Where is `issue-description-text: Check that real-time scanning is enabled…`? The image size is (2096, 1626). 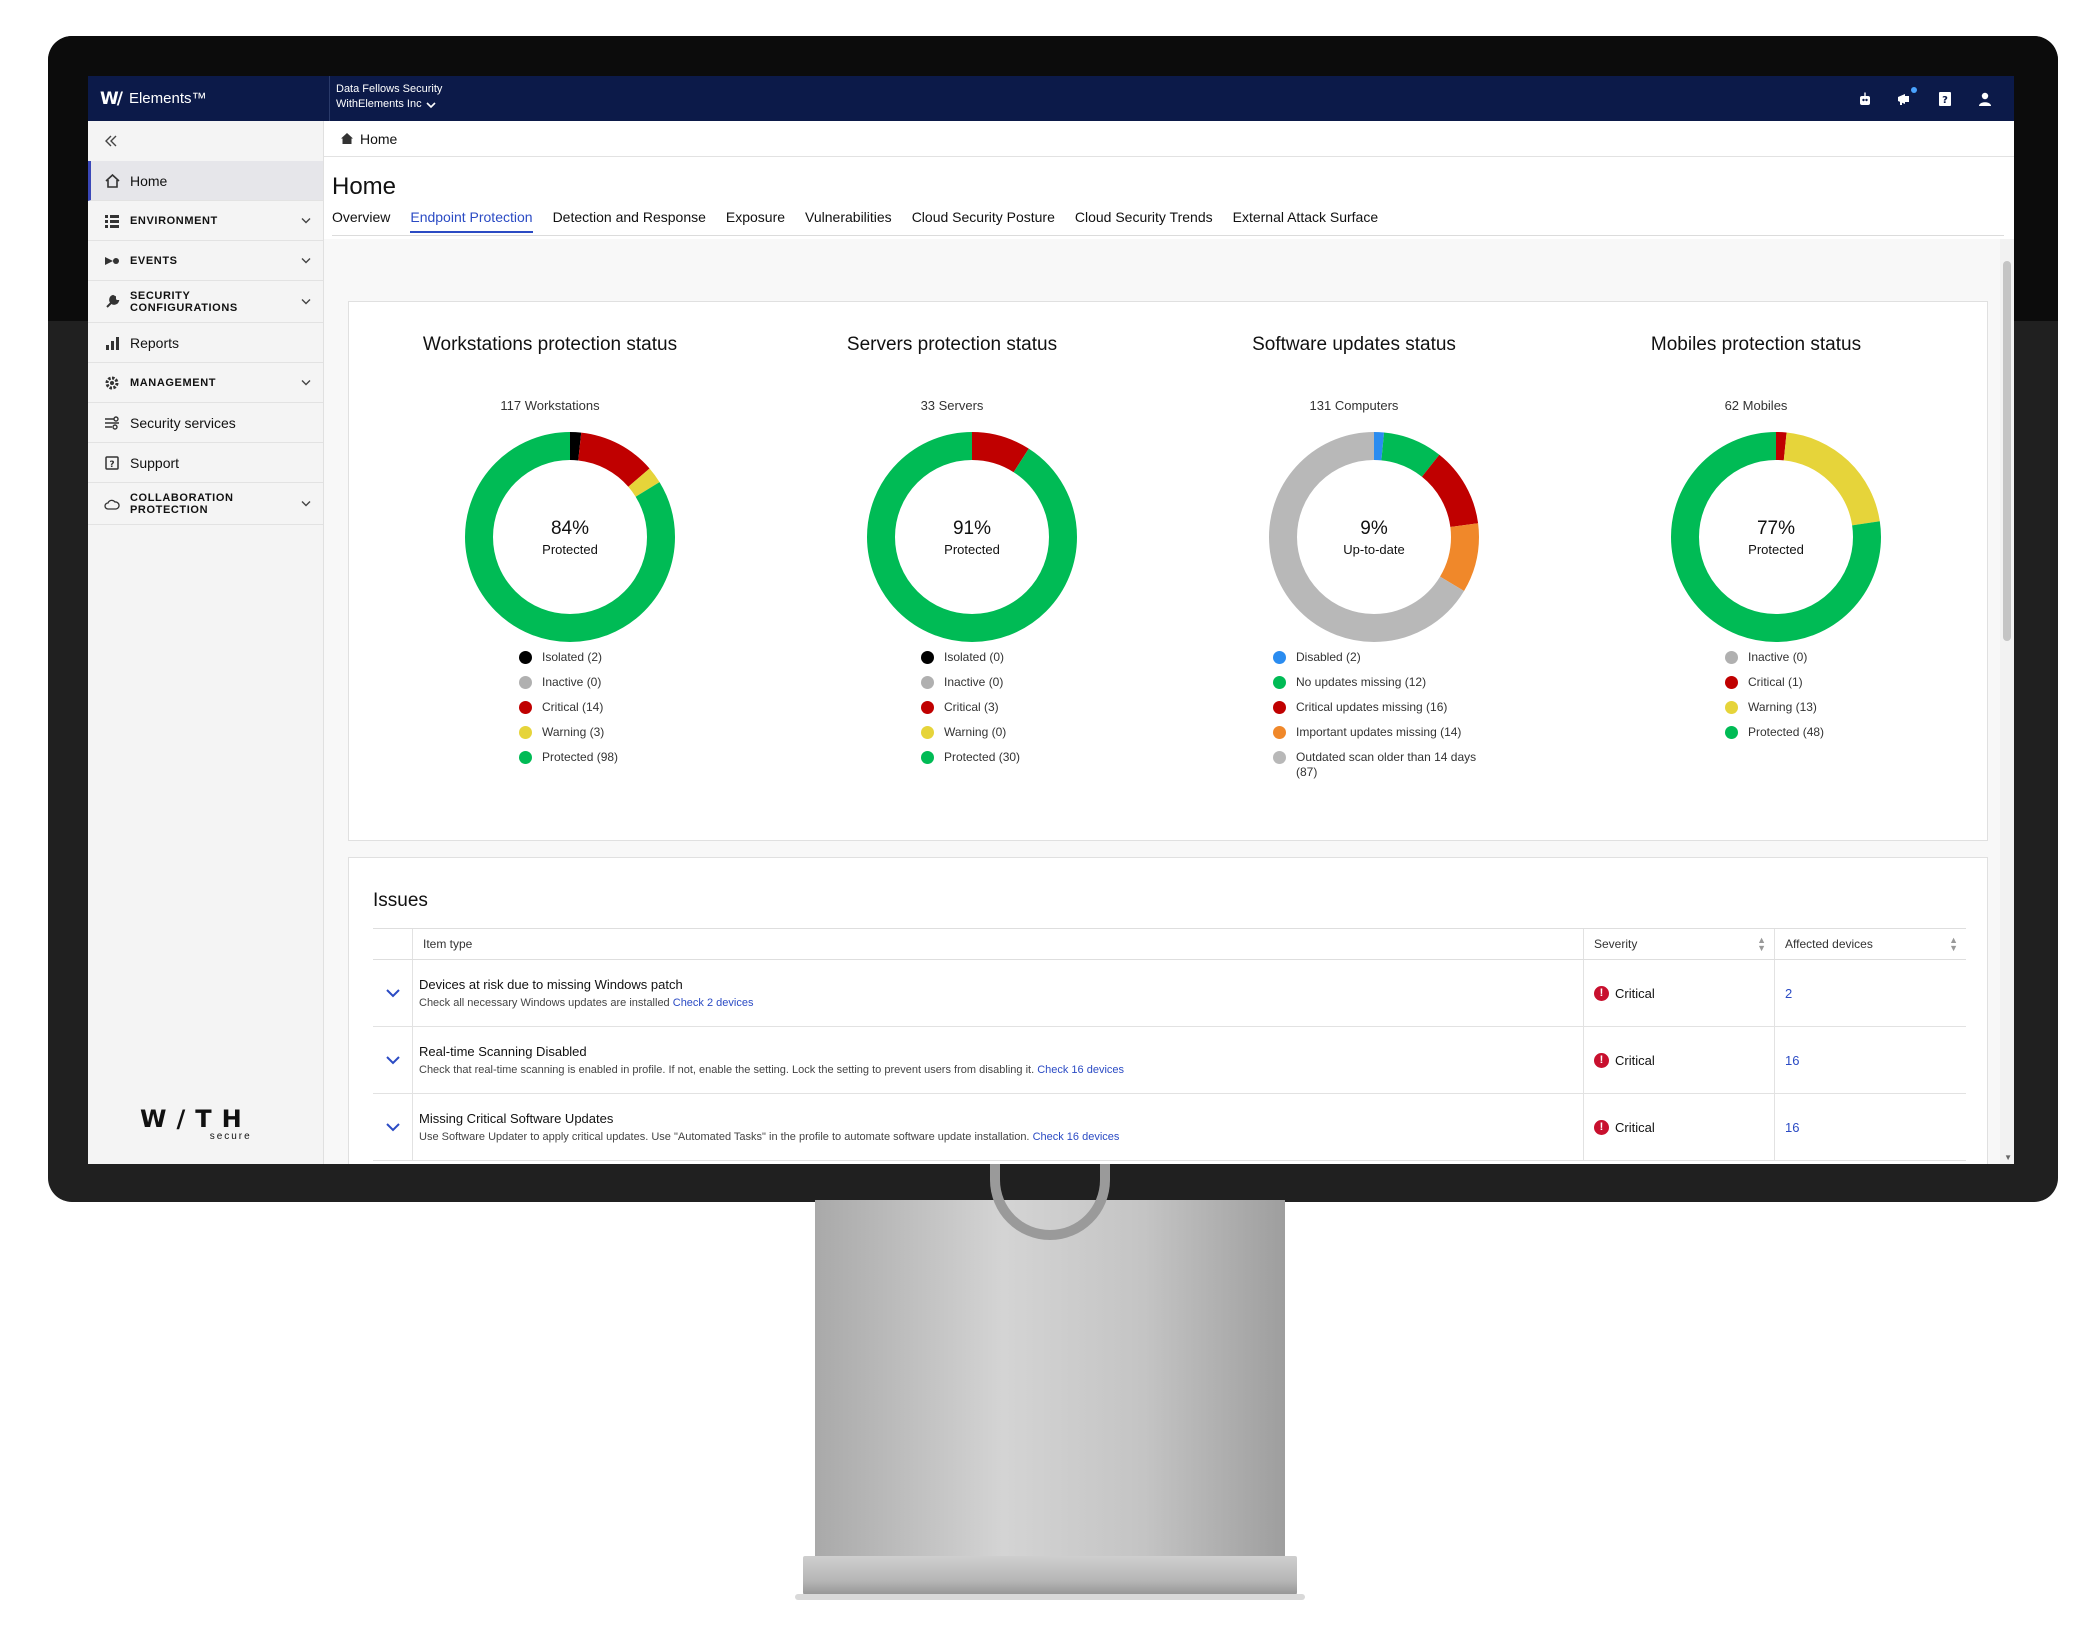
issue-description-text: Check that real-time scanning is enabled… is located at coordinates (727, 1070).